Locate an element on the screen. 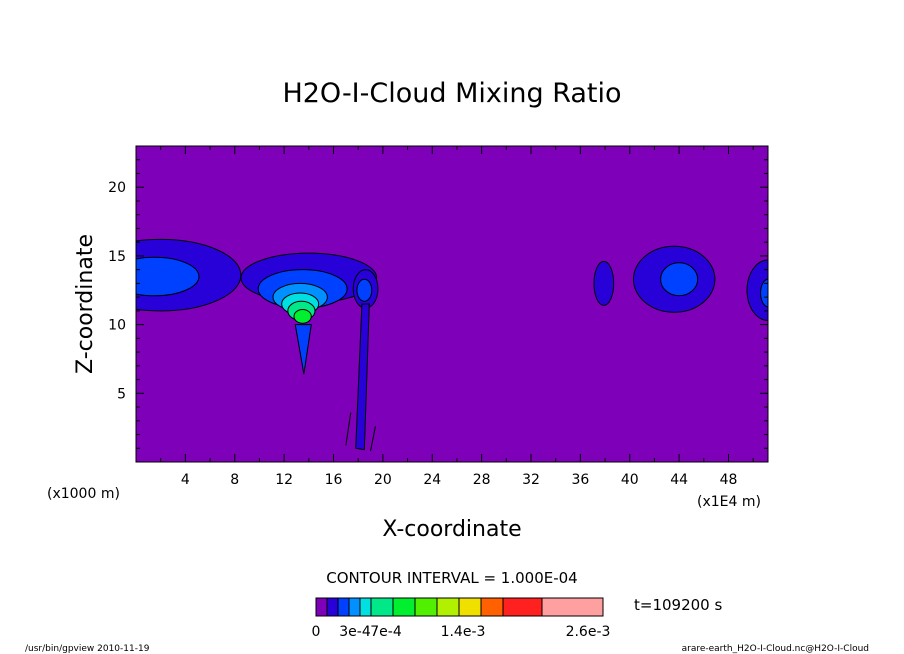 The height and width of the screenshot is (654, 904). x-tick-label: 16 is located at coordinates (334, 480).